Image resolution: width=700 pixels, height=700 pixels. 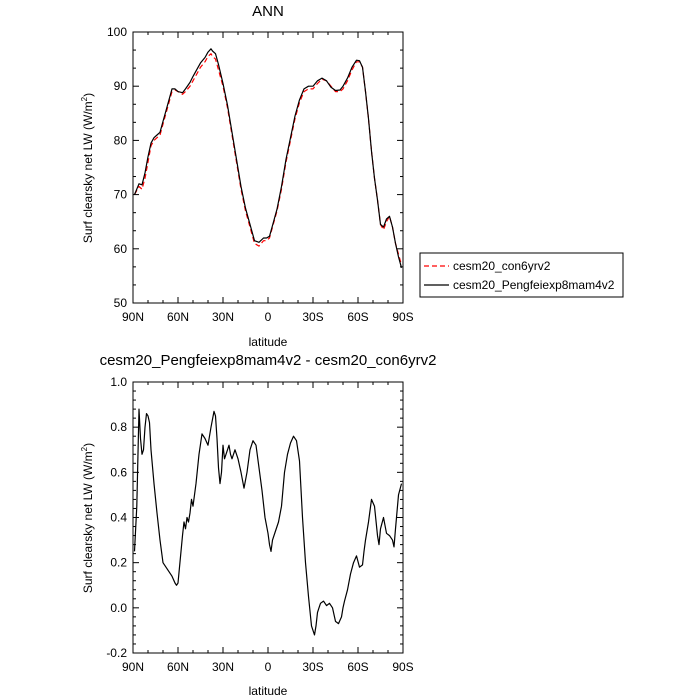 I want to click on y-tick-label: 1.0, so click(x=118, y=382).